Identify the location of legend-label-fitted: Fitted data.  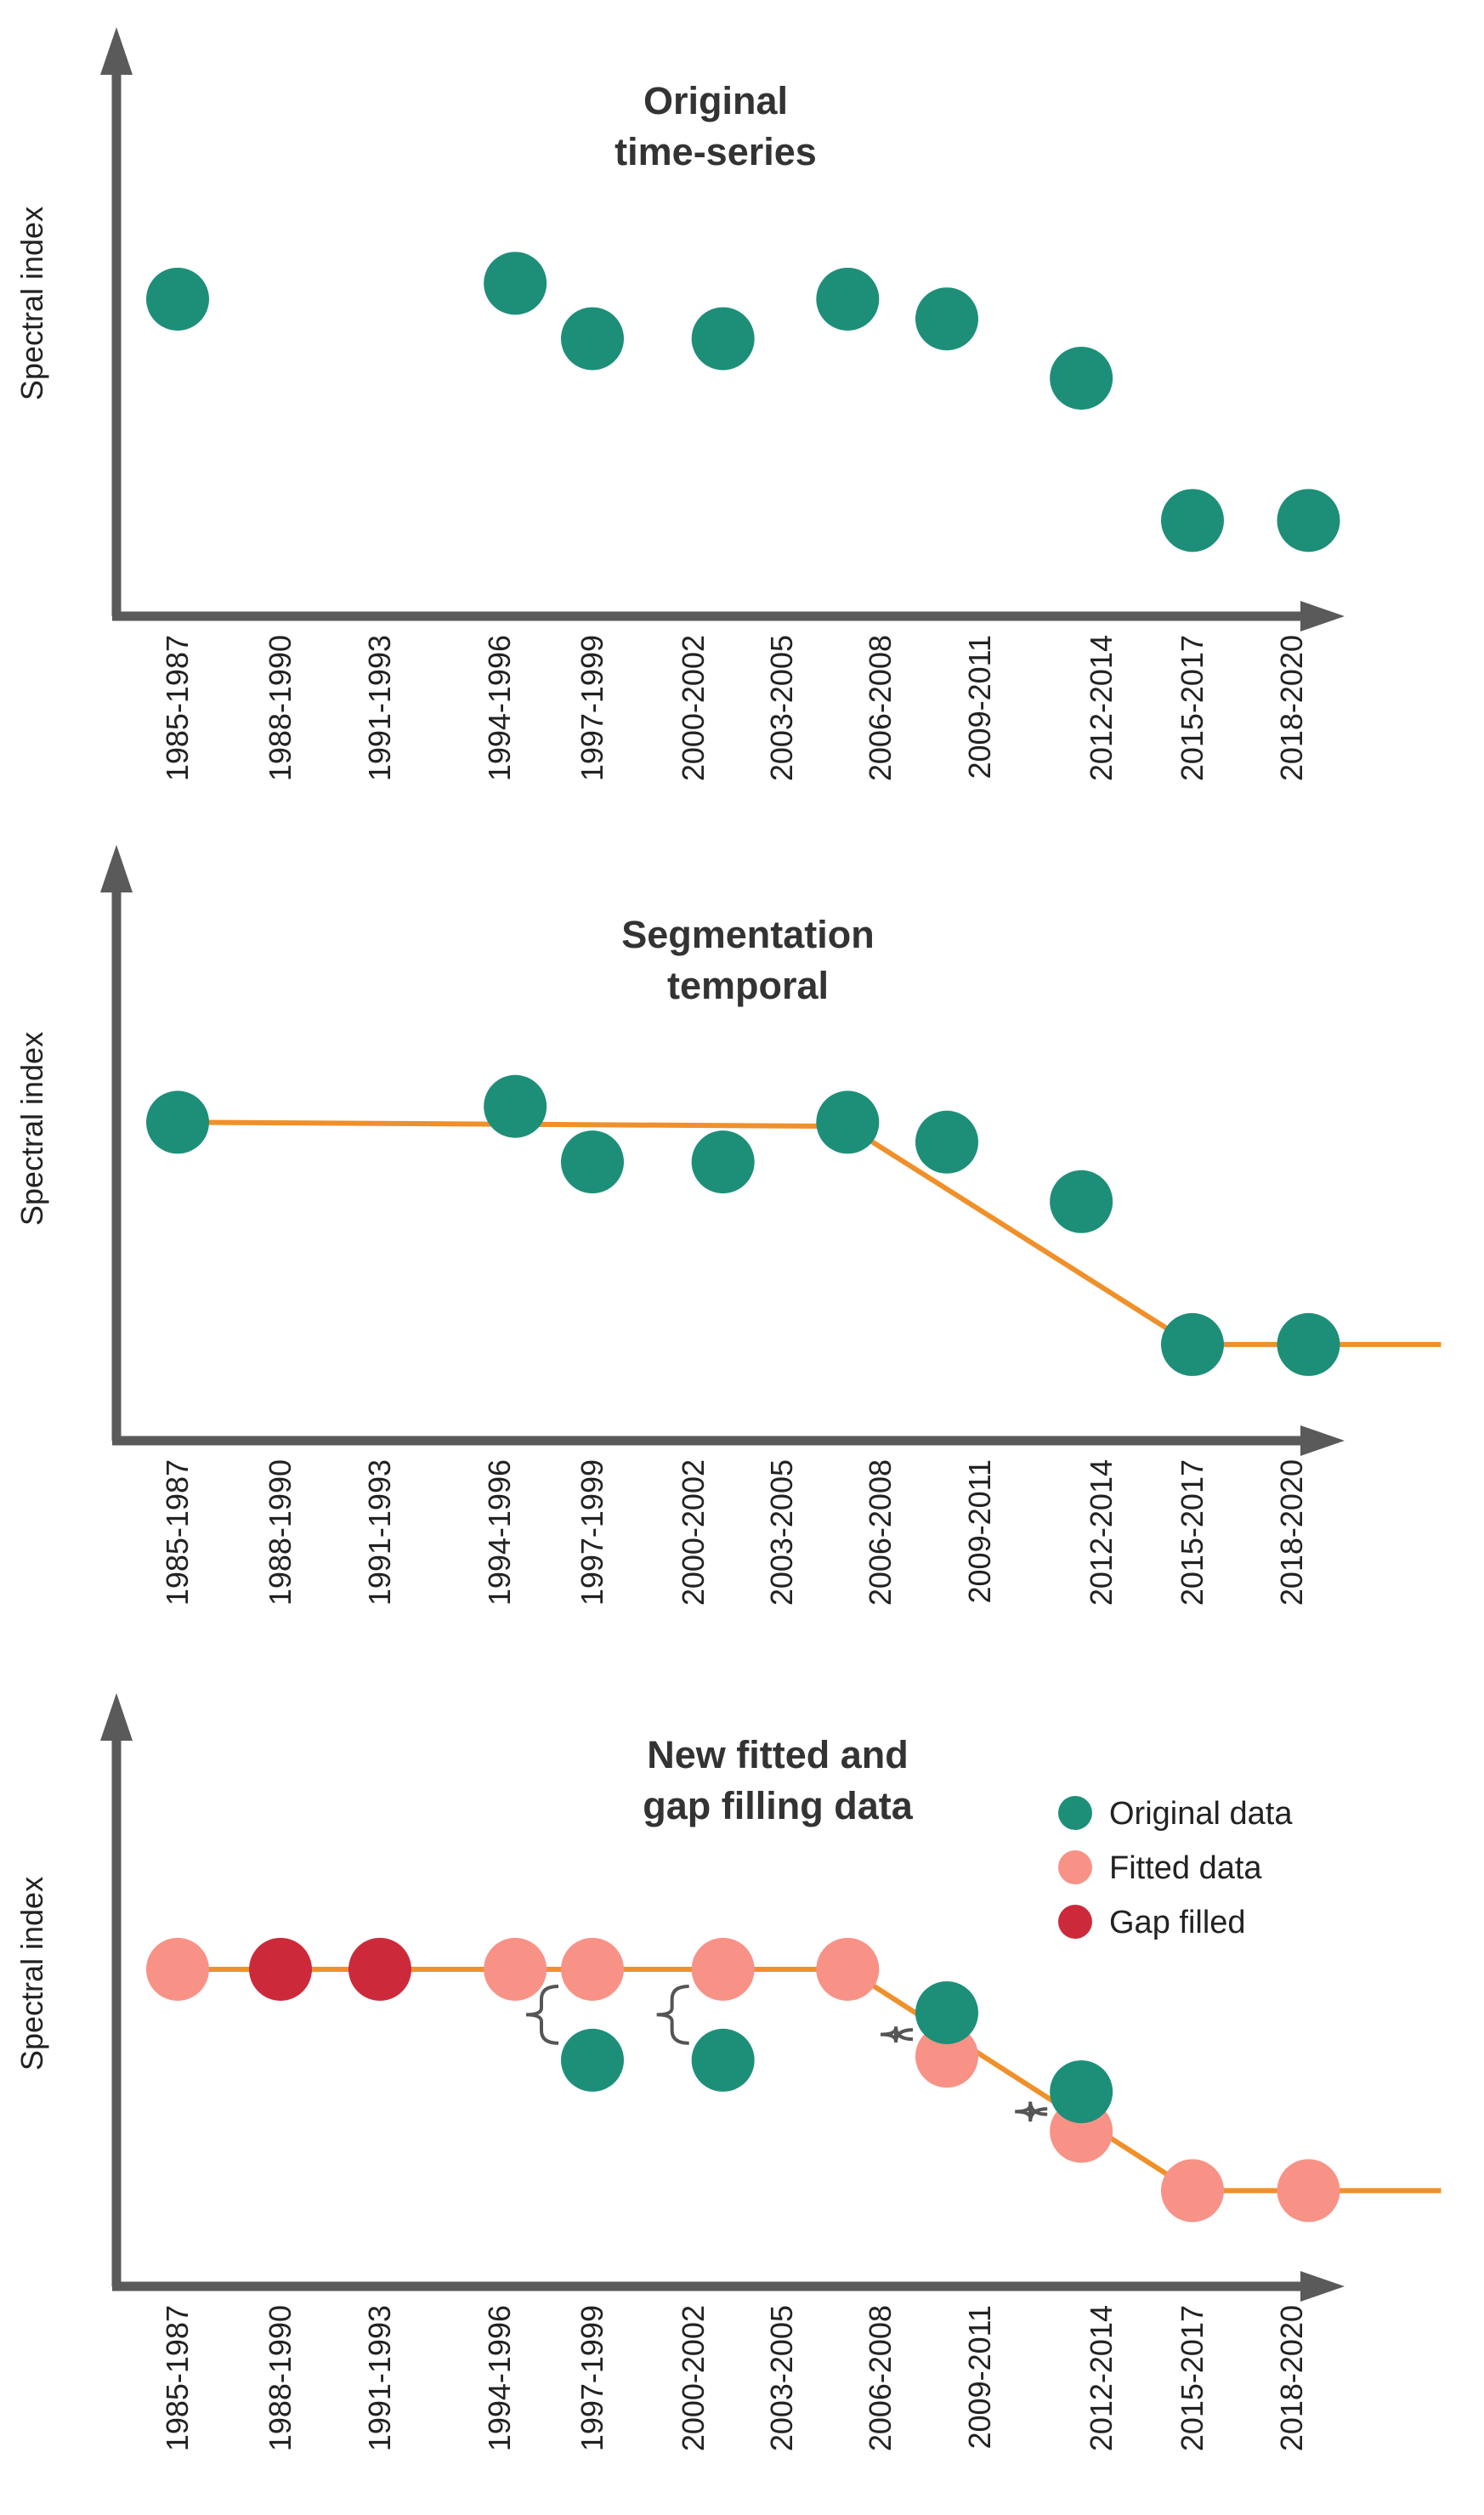
(1185, 1868).